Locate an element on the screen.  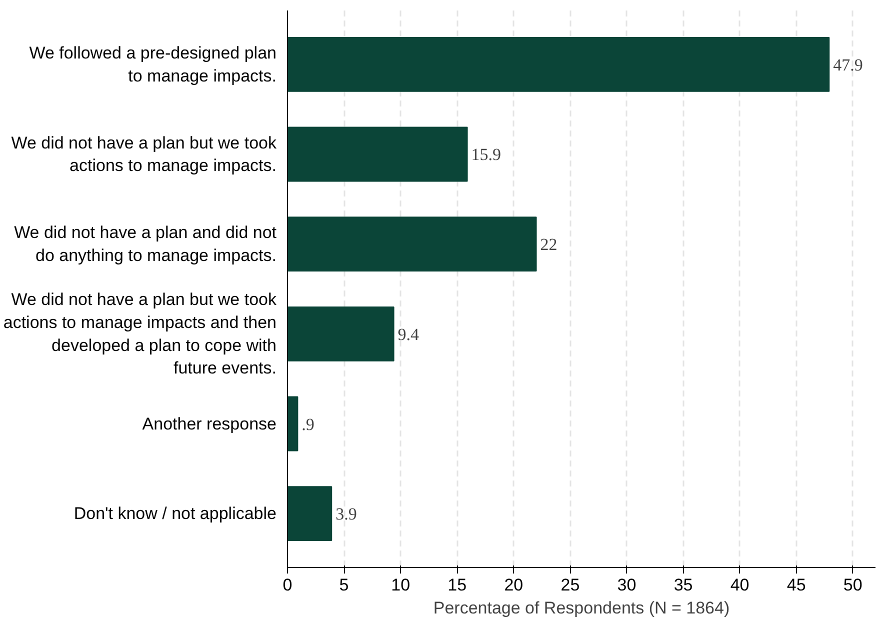
x-tick-label: 10 is located at coordinates (400, 585).